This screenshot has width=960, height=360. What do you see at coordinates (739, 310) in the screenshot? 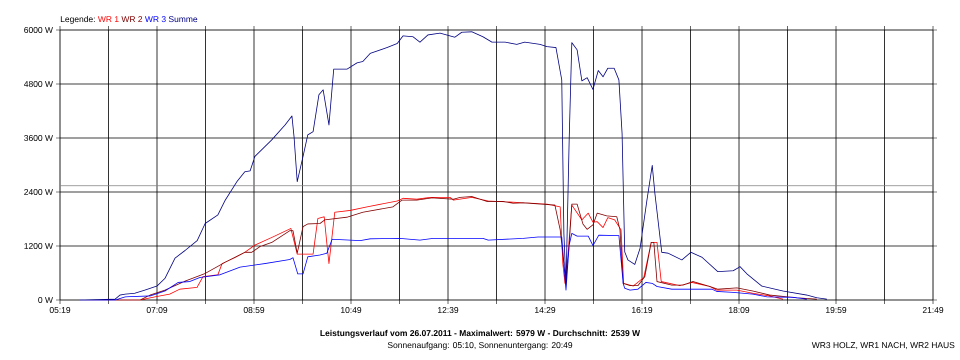
I see `x-tick-label: 18:09` at bounding box center [739, 310].